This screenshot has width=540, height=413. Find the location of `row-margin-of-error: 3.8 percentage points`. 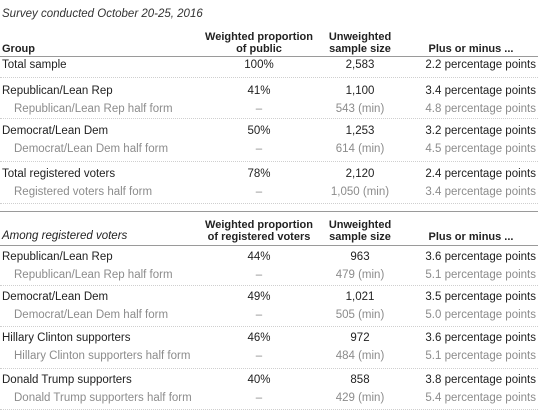

row-margin-of-error: 3.8 percentage points is located at coordinates (480, 380).